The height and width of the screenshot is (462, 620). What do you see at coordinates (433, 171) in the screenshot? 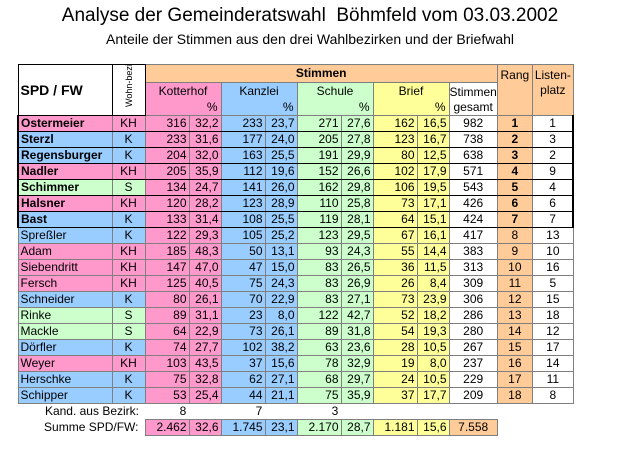
I see `brief-pct: 17,9` at bounding box center [433, 171].